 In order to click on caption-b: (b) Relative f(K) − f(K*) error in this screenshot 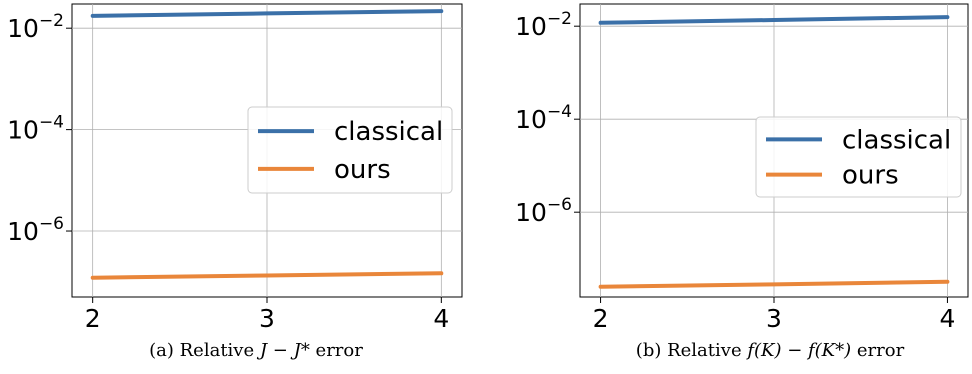, I will do `click(770, 350)`.